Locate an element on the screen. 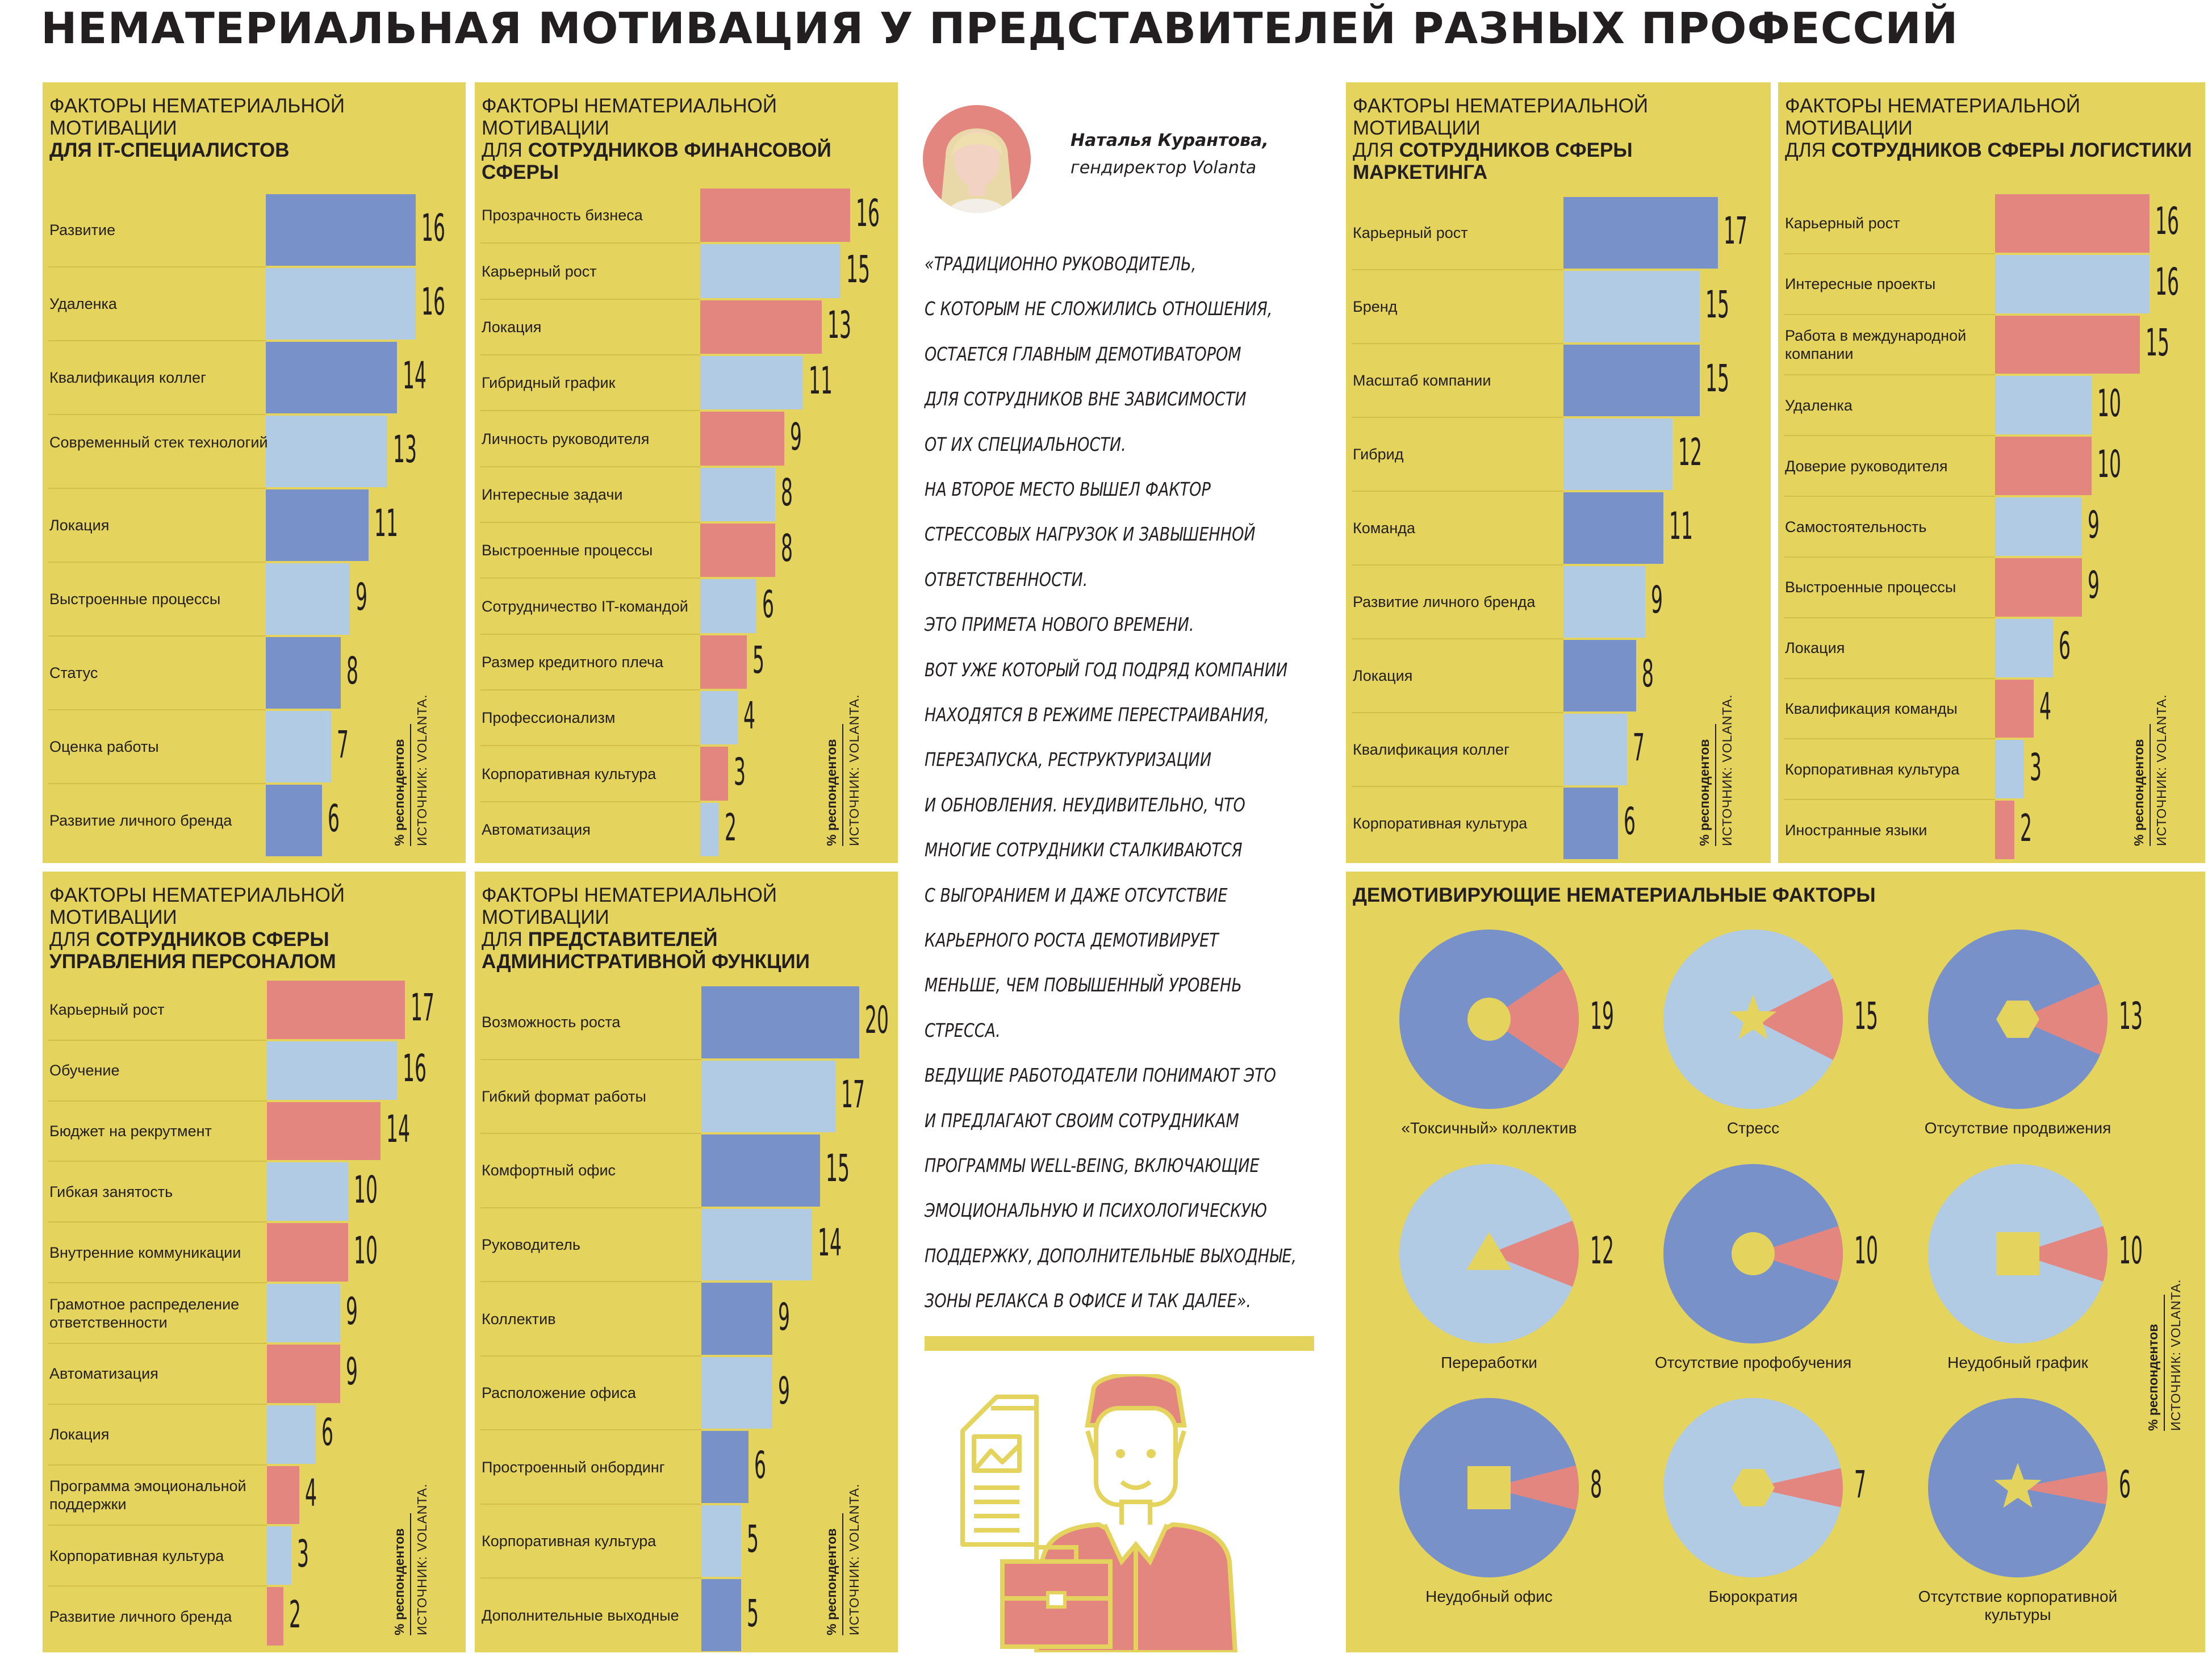 Image resolution: width=2212 pixels, height=1662 pixels. pie-category-label: Отсутствие продвижения is located at coordinates (2018, 1128).